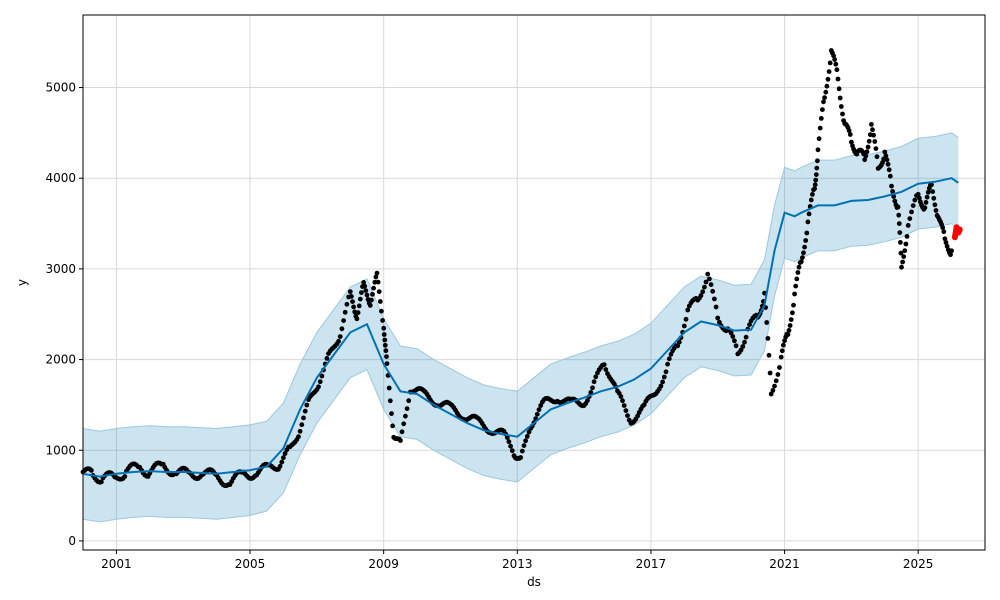 The width and height of the screenshot is (1000, 600). I want to click on x-tick-label: 2001, so click(116, 564).